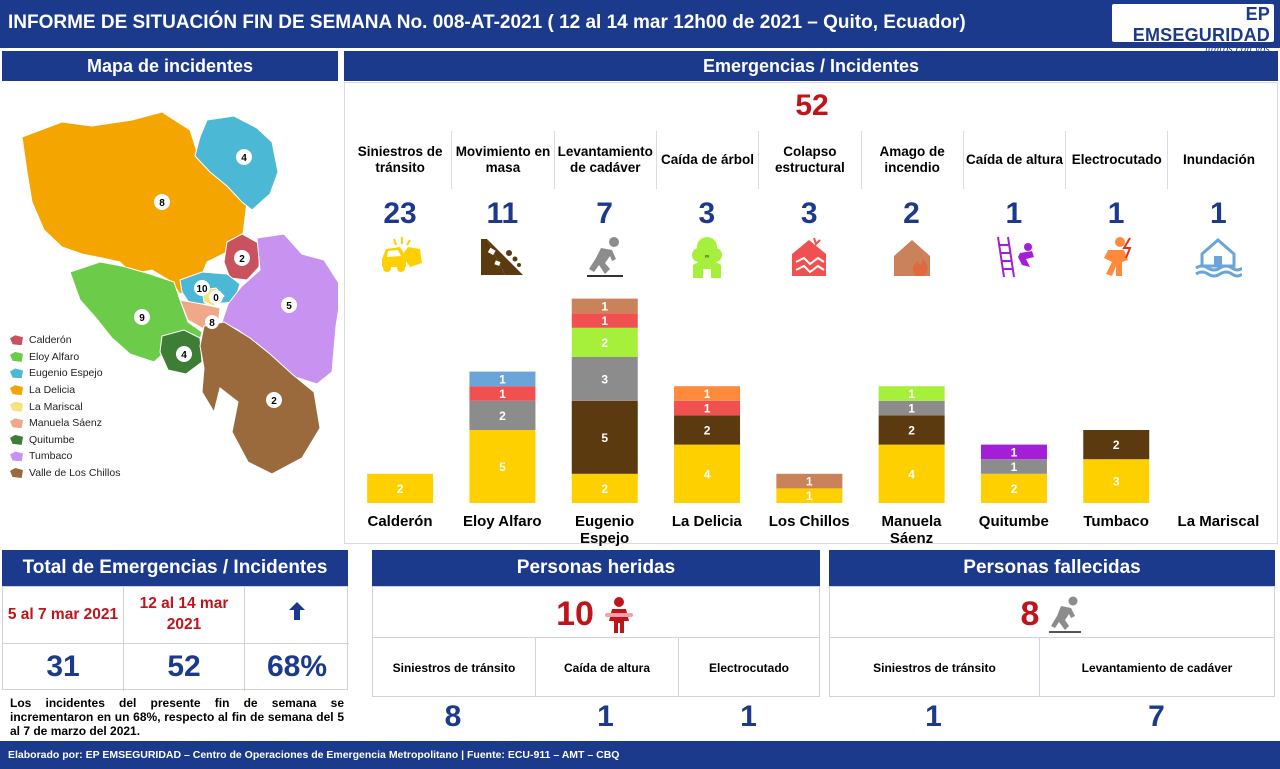 This screenshot has height=769, width=1280. Describe the element at coordinates (911, 160) in the screenshot. I see `category-label: Amago de incendio` at that location.